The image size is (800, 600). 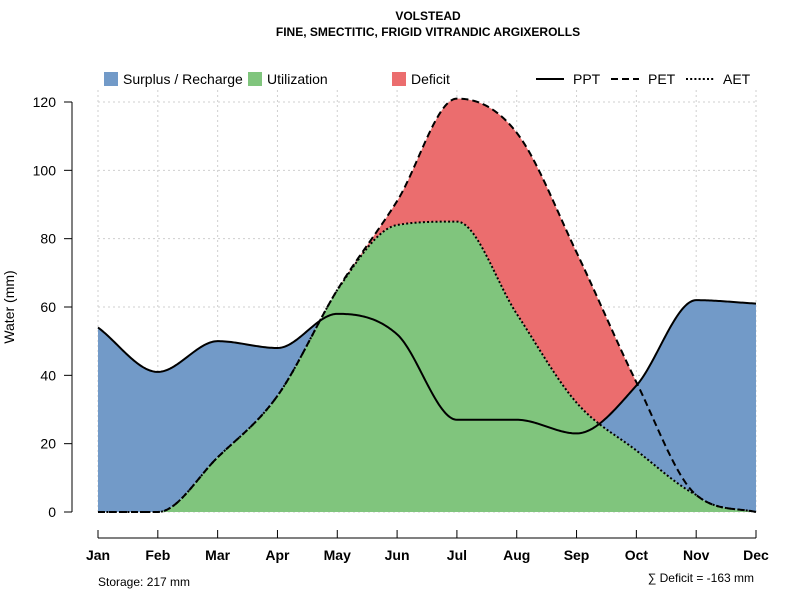 What do you see at coordinates (48, 239) in the screenshot?
I see `y-tick-label: 80` at bounding box center [48, 239].